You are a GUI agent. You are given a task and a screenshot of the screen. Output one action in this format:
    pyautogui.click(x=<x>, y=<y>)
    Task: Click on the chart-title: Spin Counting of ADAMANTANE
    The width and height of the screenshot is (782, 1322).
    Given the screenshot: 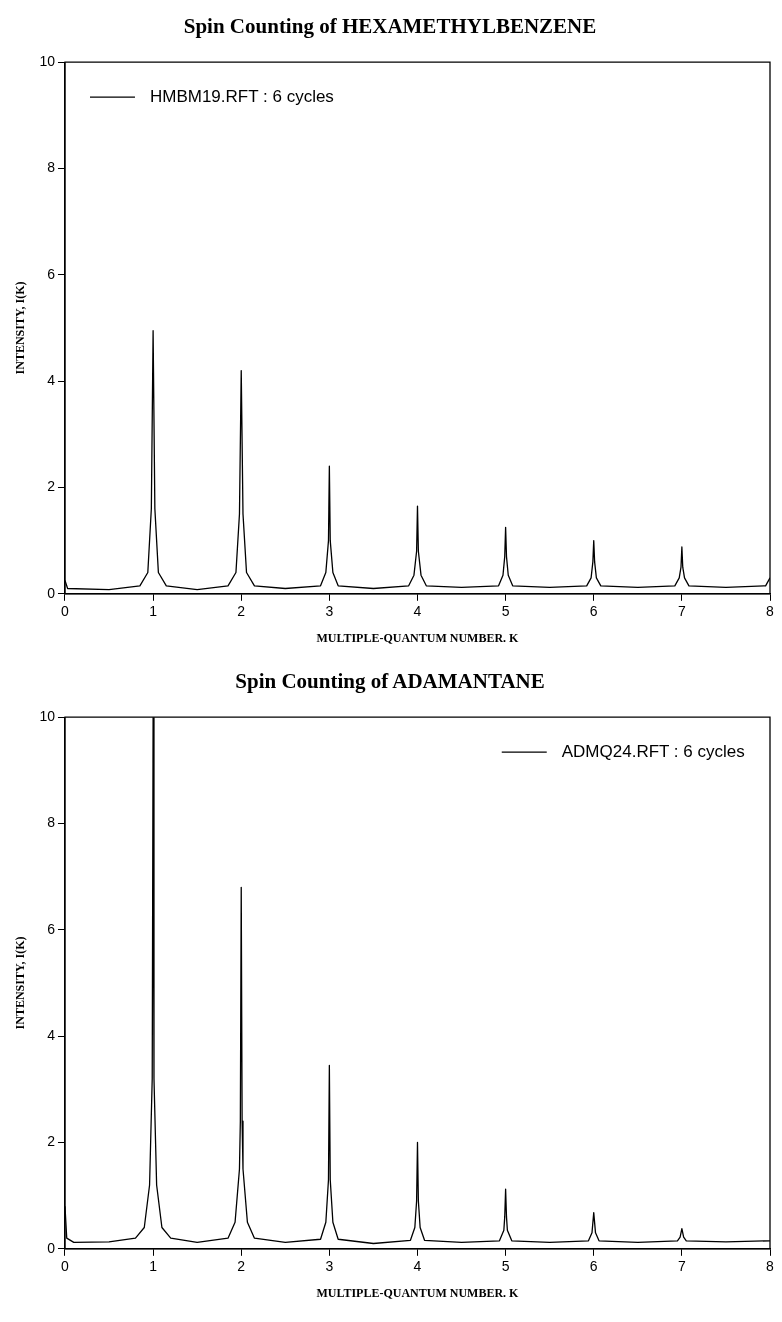 What is the action you would take?
    pyautogui.click(x=390, y=681)
    